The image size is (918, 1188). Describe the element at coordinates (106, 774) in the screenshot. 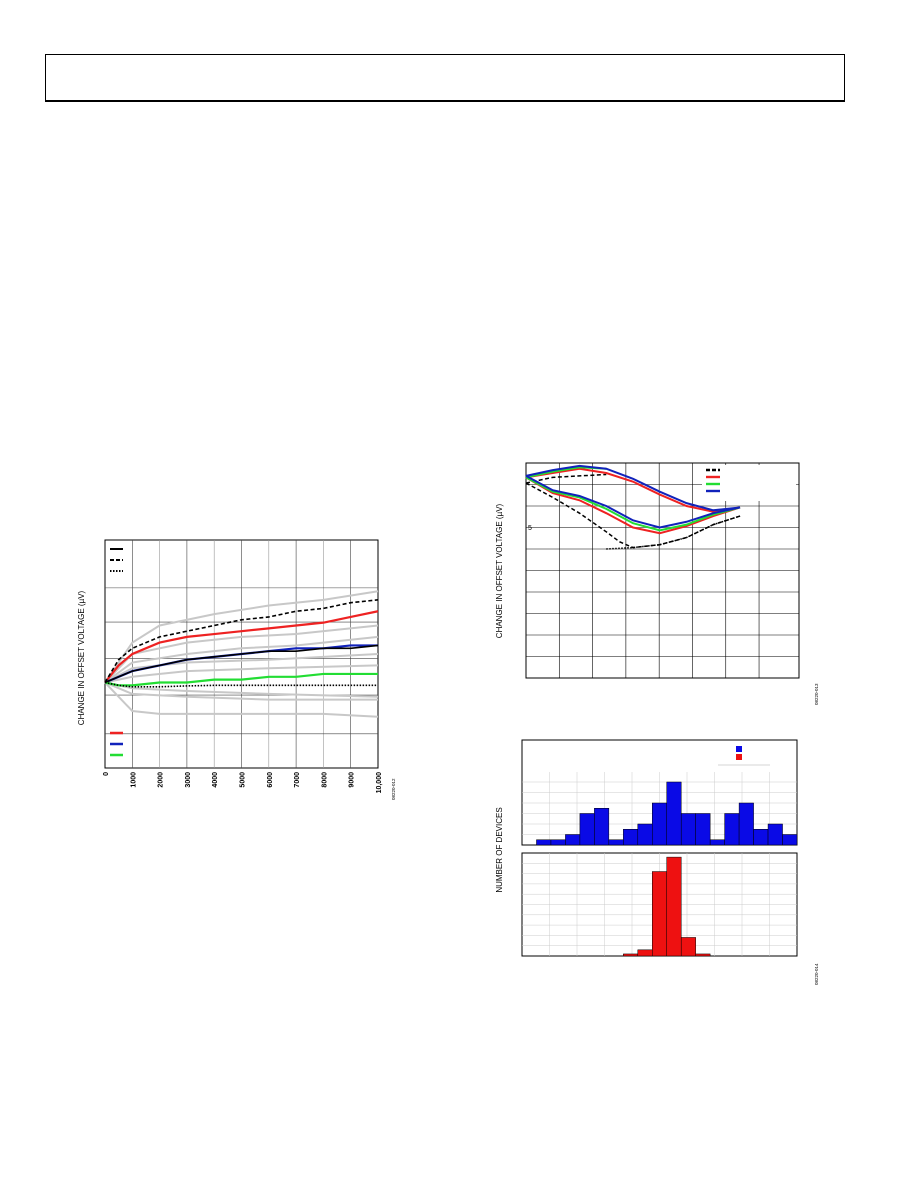

I see `x-tick-label: 0` at that location.